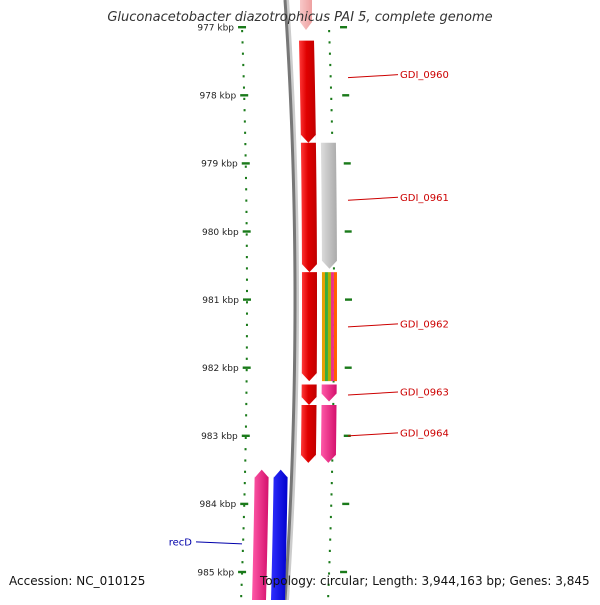 This screenshot has height=605, width=600. I want to click on features-layer, so click(294, 302).